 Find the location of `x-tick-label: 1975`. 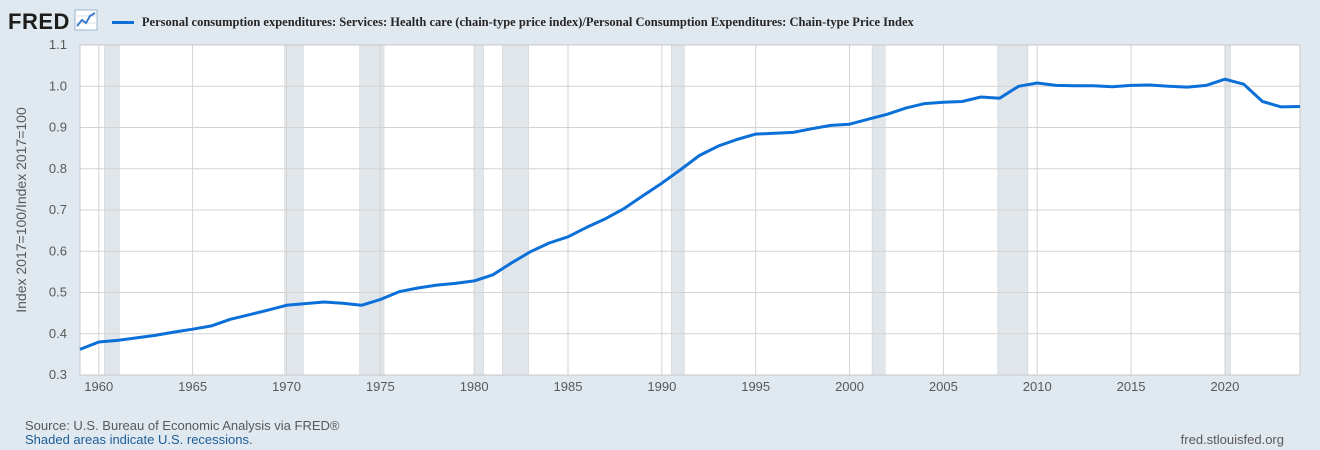

x-tick-label: 1975 is located at coordinates (380, 386).